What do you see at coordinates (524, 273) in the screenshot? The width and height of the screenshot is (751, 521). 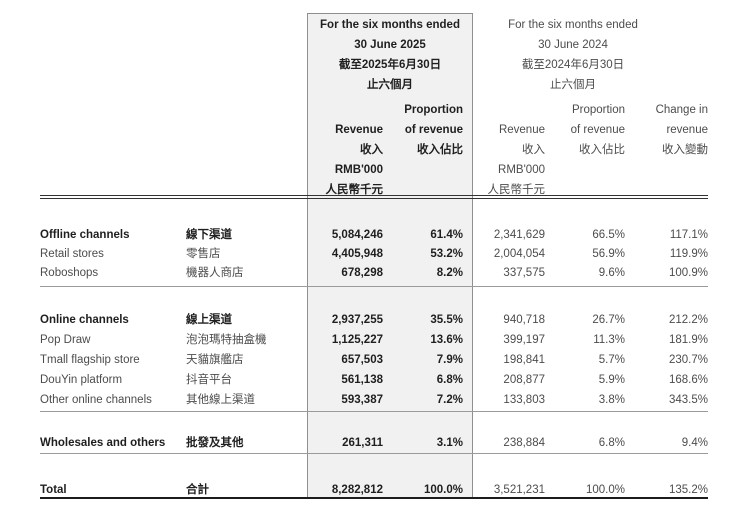 I see `revenue-2024-value: 337,575` at bounding box center [524, 273].